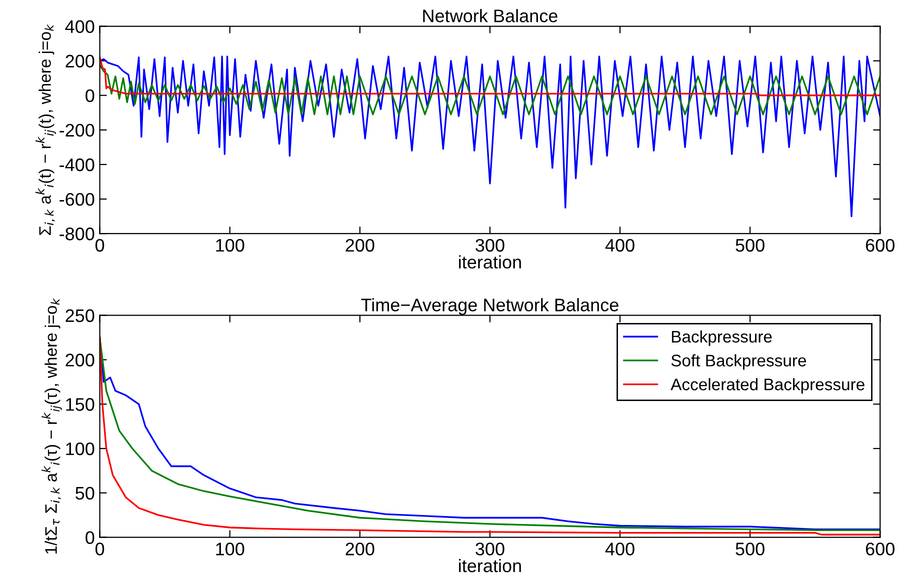 This screenshot has width=899, height=584. Describe the element at coordinates (490, 15) in the screenshot. I see `chart-title: Network Balance` at that location.